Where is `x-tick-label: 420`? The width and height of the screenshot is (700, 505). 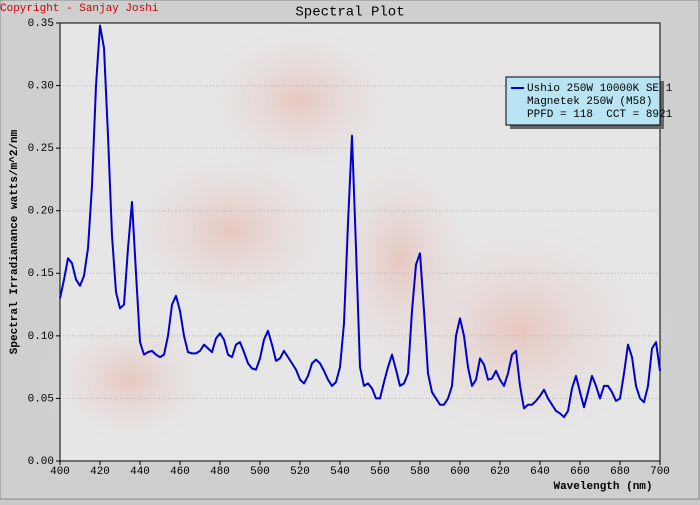 x-tick-label: 420 is located at coordinates (100, 472).